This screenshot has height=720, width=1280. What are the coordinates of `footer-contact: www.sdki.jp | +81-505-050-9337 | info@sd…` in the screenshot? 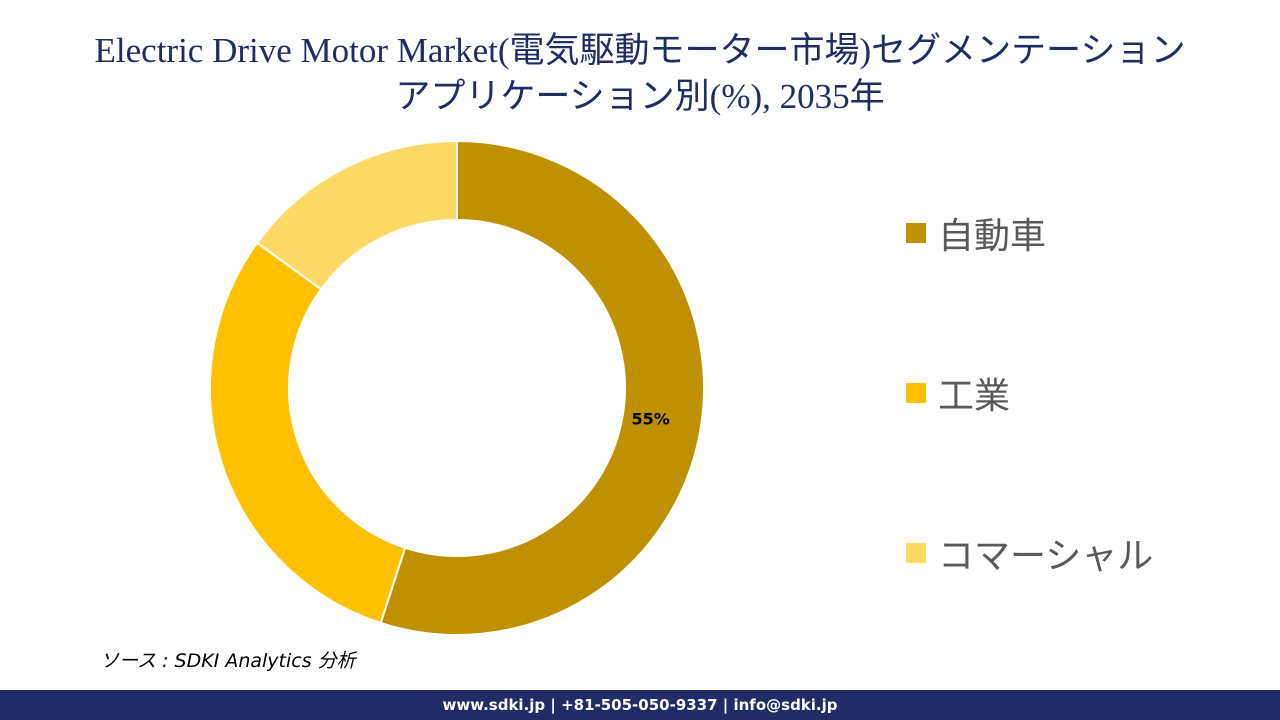 It's located at (640, 705).